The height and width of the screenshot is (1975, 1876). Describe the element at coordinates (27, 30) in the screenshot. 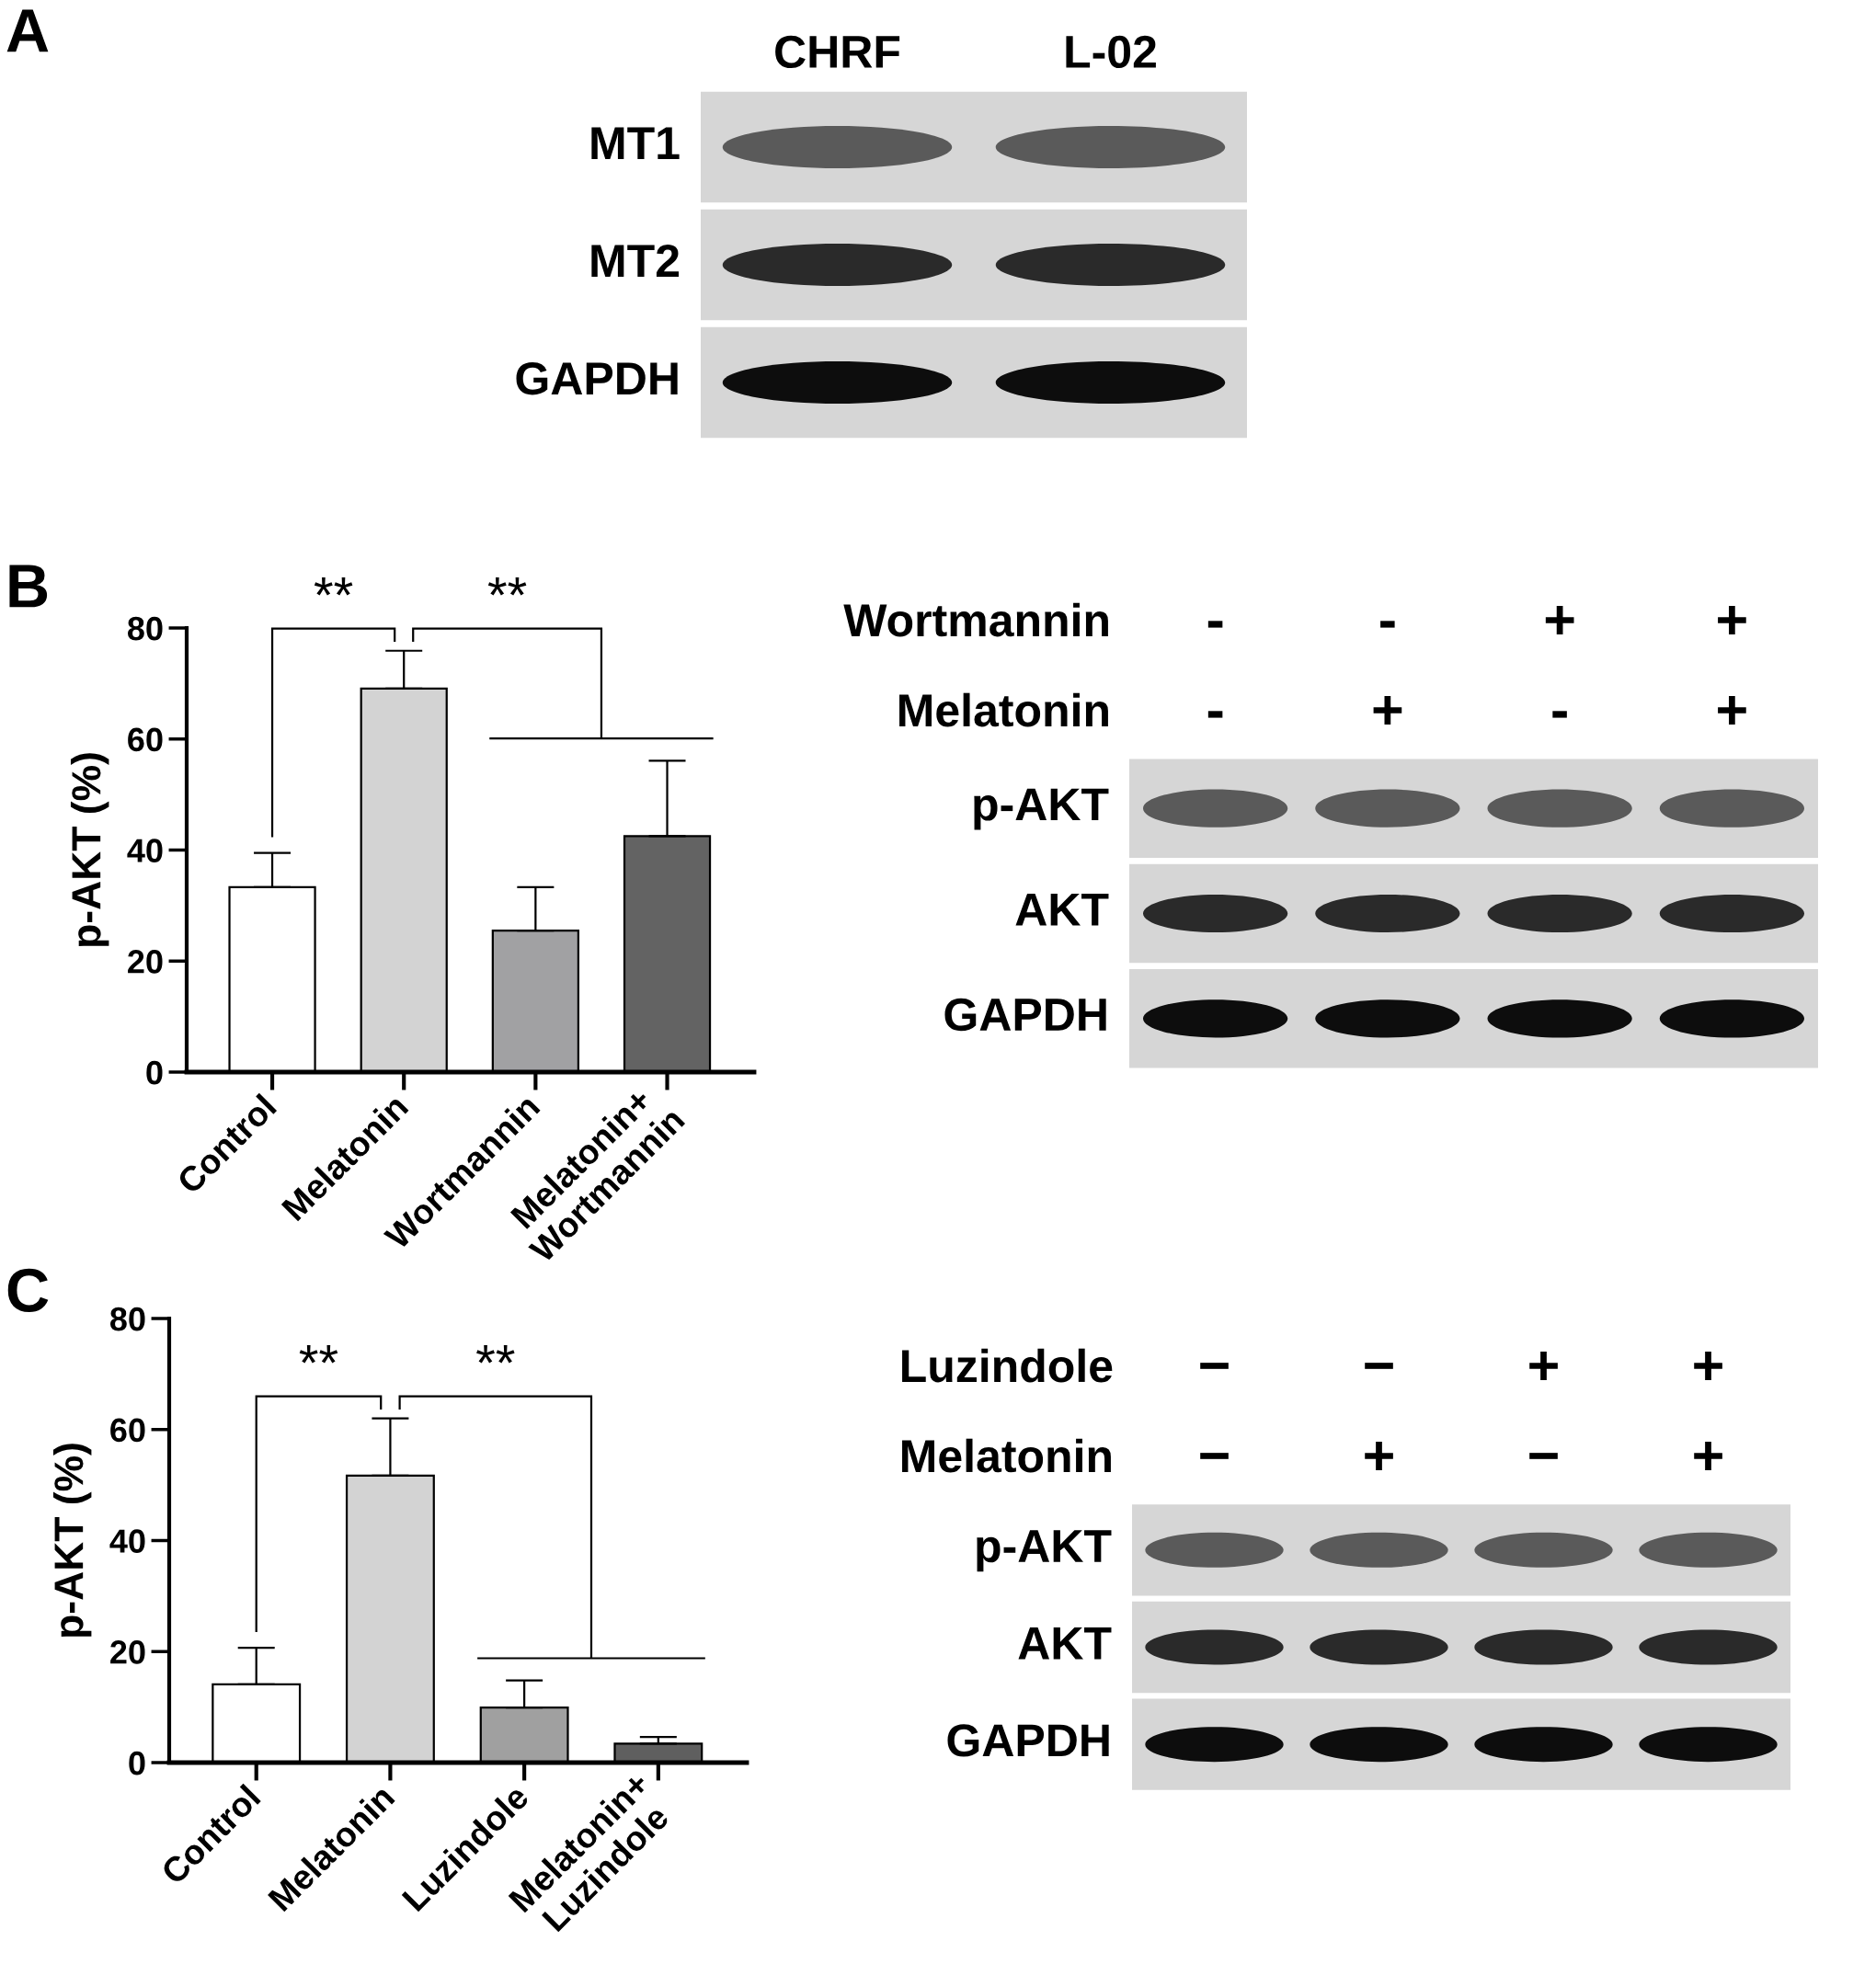

I see `text: A` at that location.